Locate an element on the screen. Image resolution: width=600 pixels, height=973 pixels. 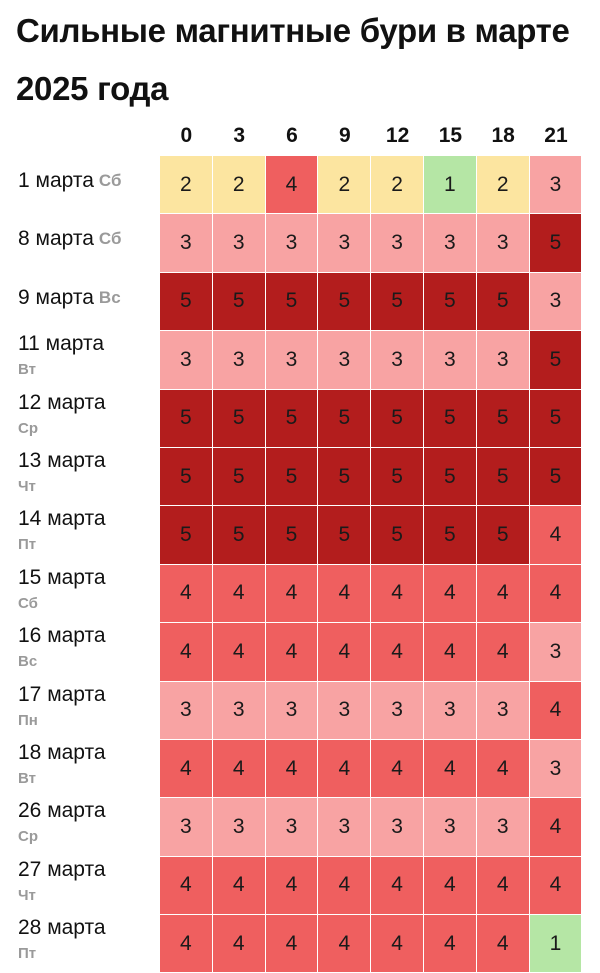
table-row: 27 марта Чт 4 4 4 4 4 4 4 4 is located at coordinates (300, 885).